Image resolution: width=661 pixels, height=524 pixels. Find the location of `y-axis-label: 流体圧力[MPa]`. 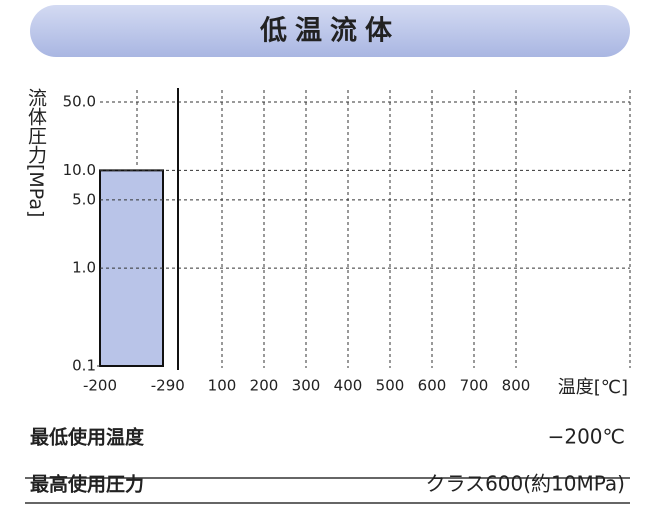

y-axis-label: 流体圧力[MPa] is located at coordinates (36, 153).